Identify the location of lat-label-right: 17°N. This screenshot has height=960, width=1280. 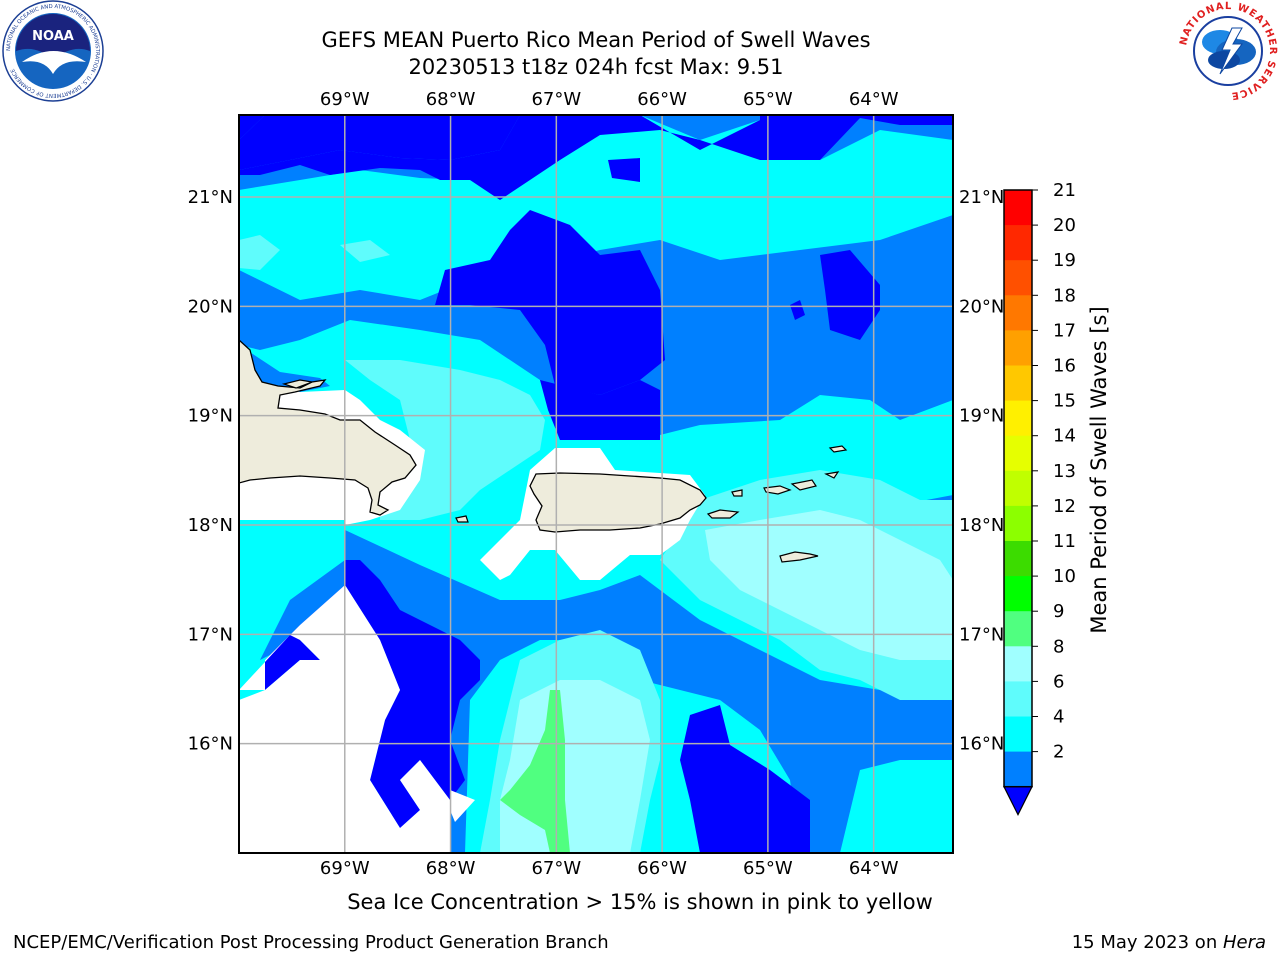
(981, 634).